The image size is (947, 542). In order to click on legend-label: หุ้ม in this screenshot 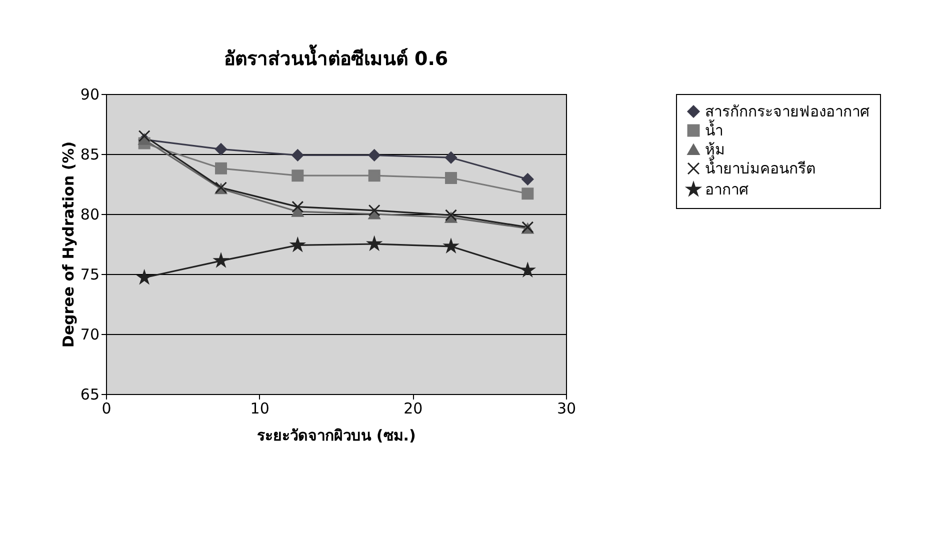, I will do `click(715, 150)`.